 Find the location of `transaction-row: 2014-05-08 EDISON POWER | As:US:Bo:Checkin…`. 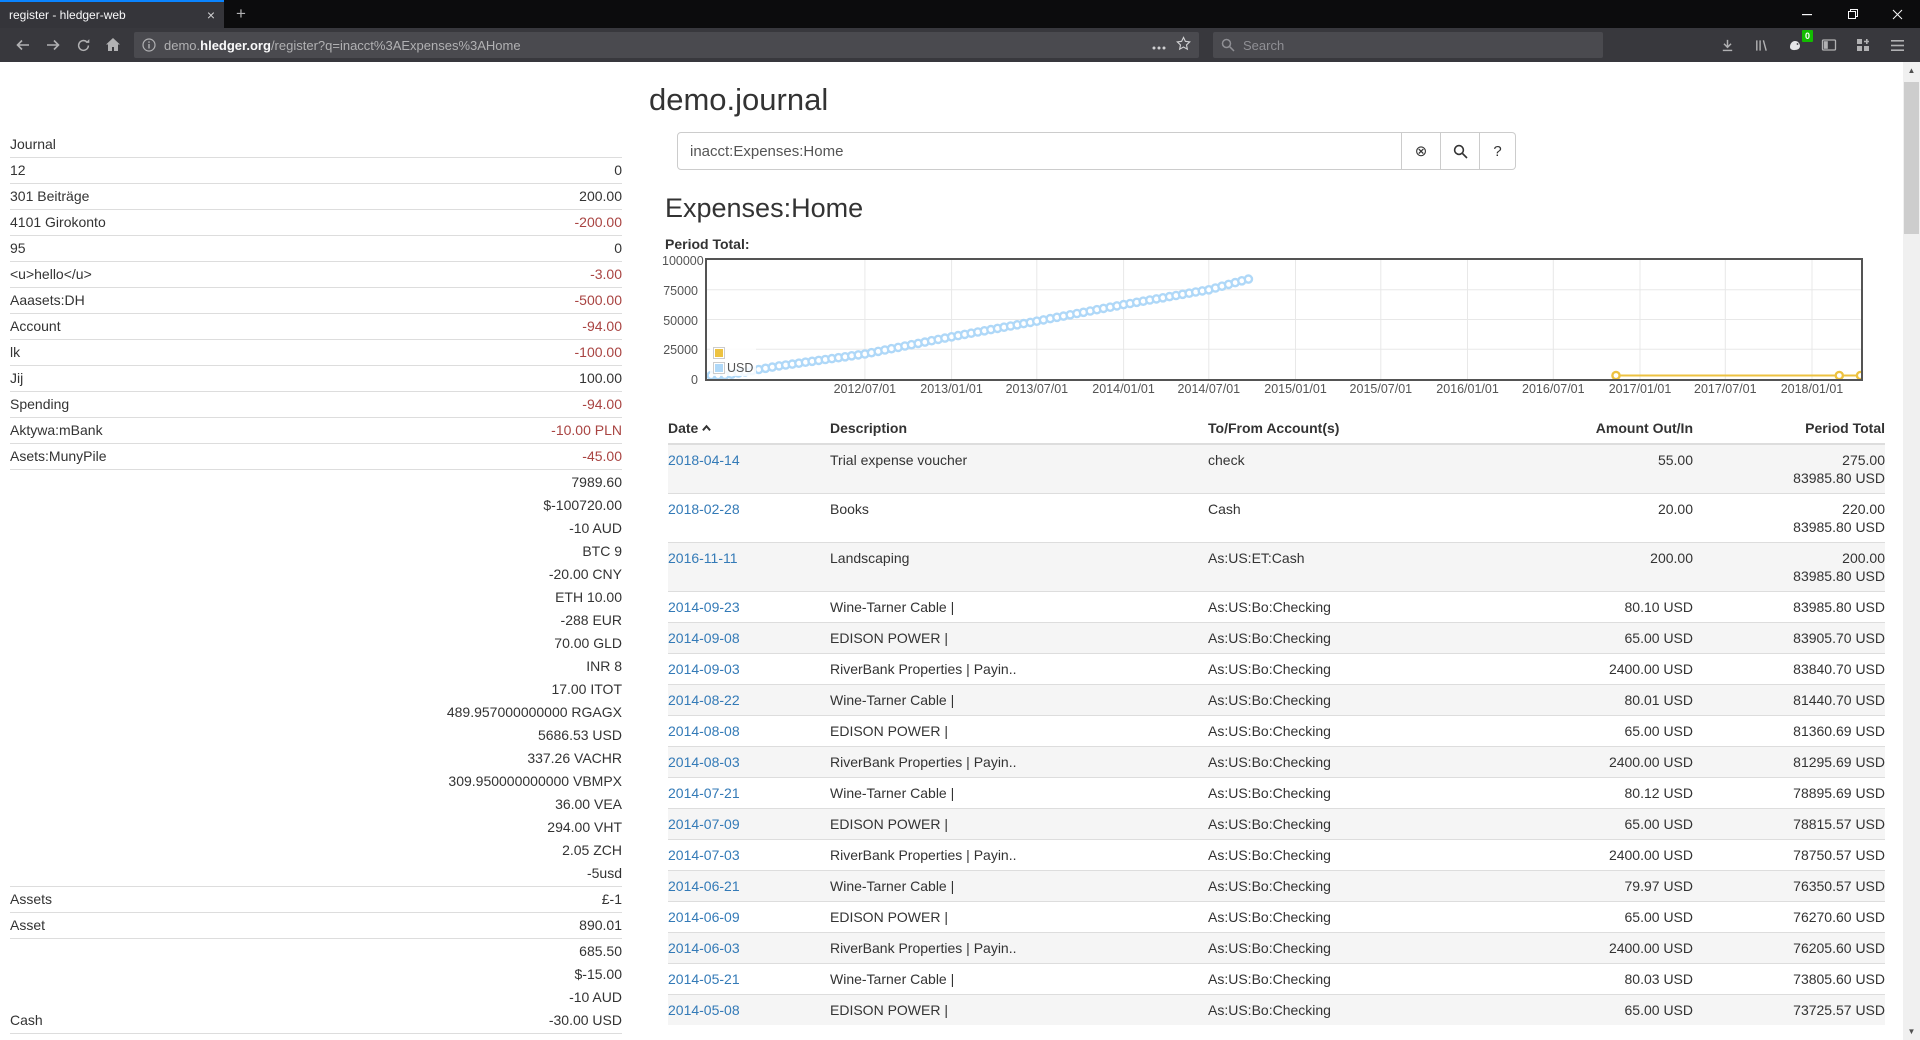

transaction-row: 2014-05-08 EDISON POWER | As:US:Bo:Checkin… is located at coordinates (1276, 1009).